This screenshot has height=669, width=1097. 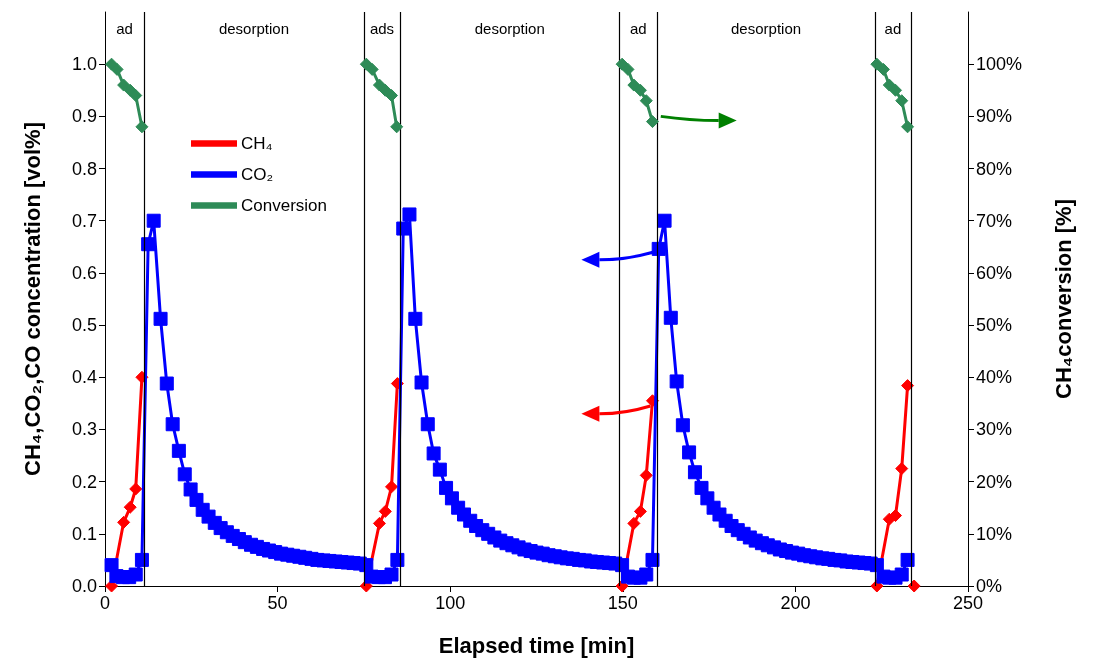 What do you see at coordinates (105, 603) in the screenshot?
I see `x-tick-label: 0` at bounding box center [105, 603].